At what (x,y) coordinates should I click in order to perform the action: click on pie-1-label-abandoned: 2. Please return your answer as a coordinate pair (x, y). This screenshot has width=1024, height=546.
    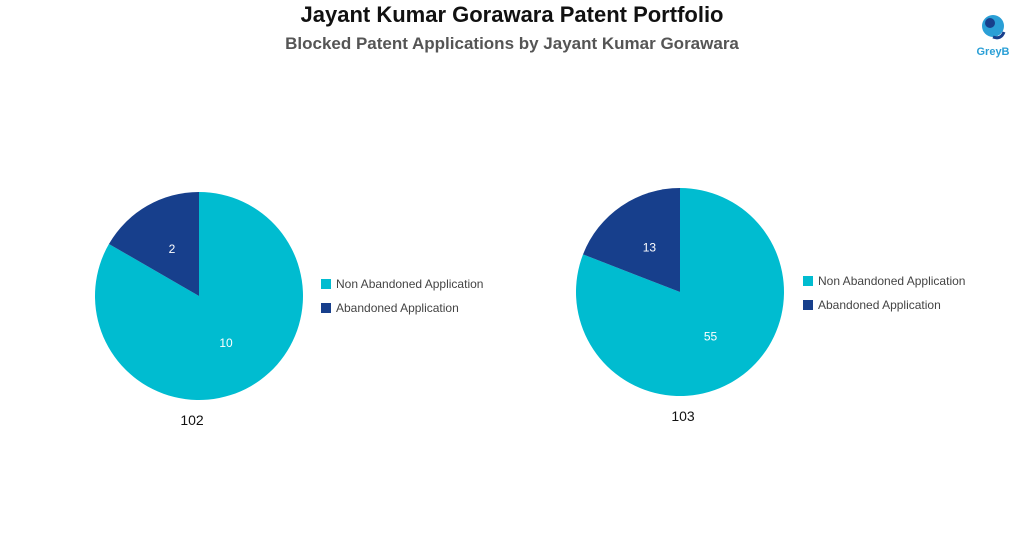
    Looking at the image, I should click on (172, 249).